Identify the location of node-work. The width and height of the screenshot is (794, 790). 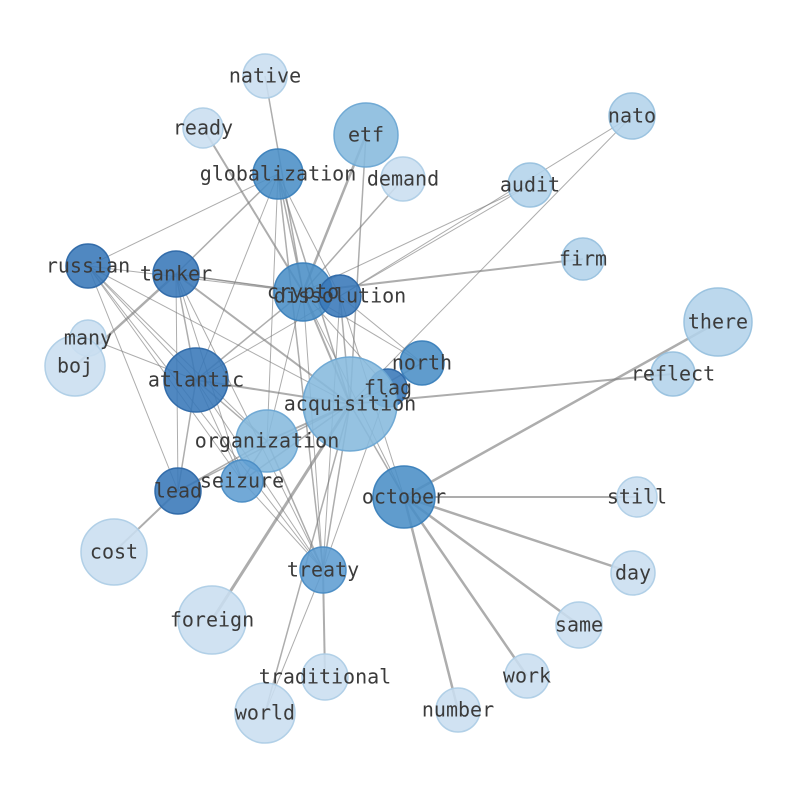
(527, 676).